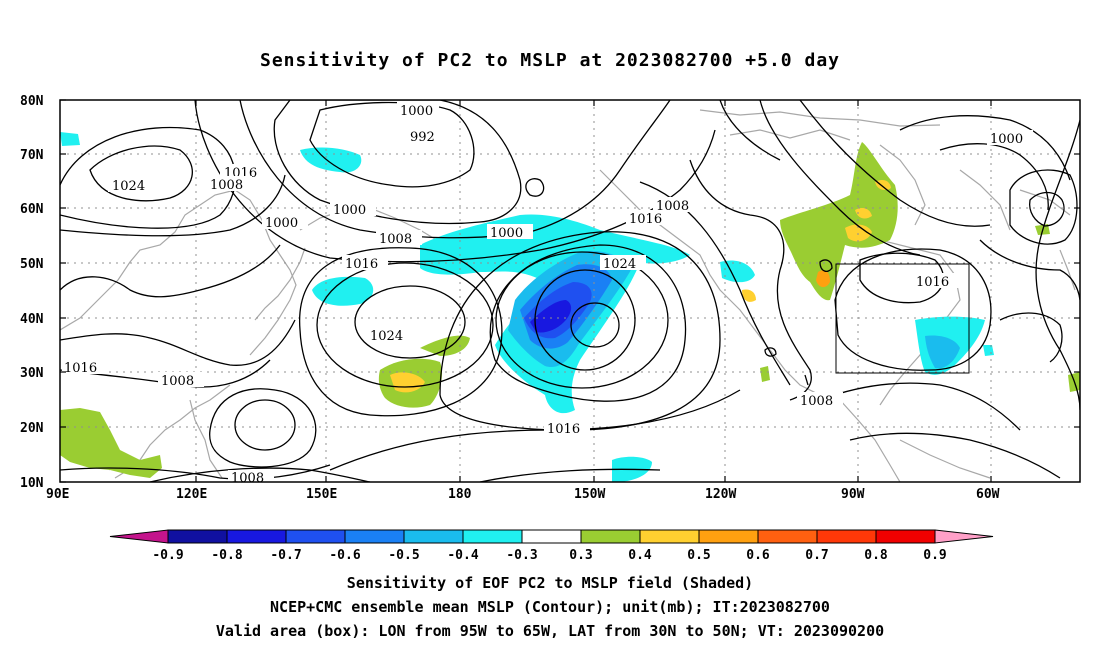 This screenshot has height=650, width=1100. I want to click on contour-label: 992, so click(426, 136).